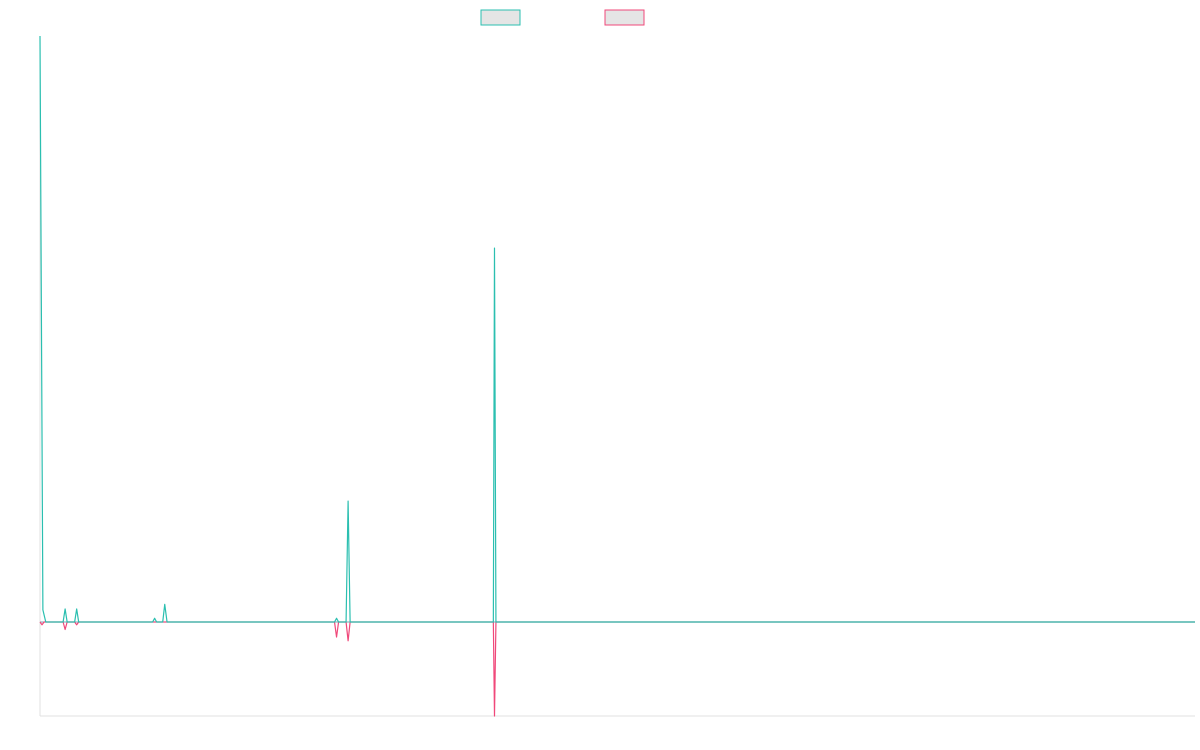  Describe the element at coordinates (562, 17) in the screenshot. I see `legend` at that location.